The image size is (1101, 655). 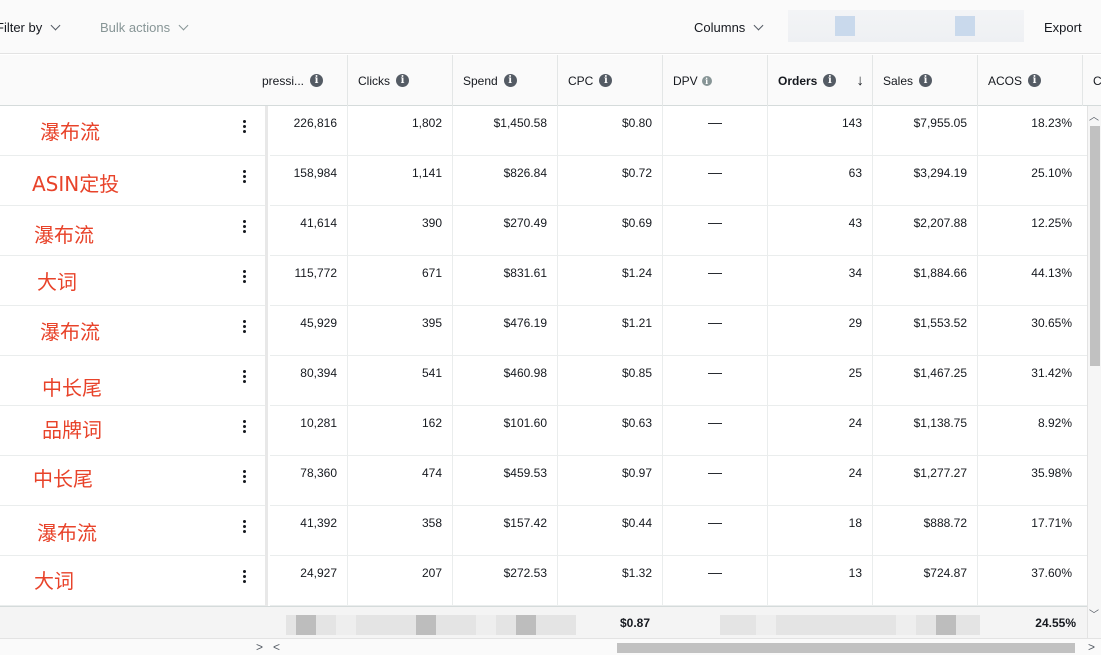 I want to click on cell-spend: $157.42, so click(x=504, y=531).